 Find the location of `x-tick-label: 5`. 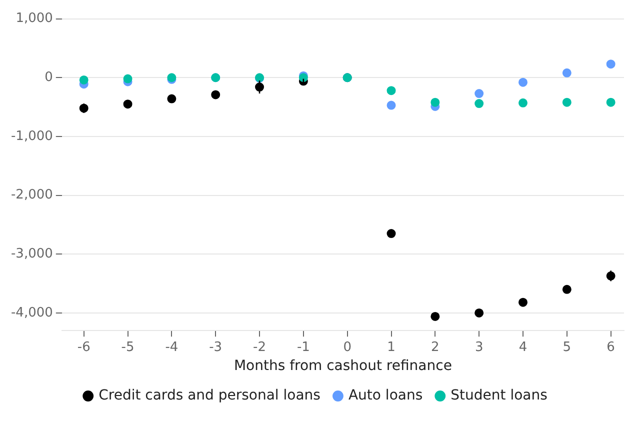

x-tick-label: 5 is located at coordinates (567, 347).